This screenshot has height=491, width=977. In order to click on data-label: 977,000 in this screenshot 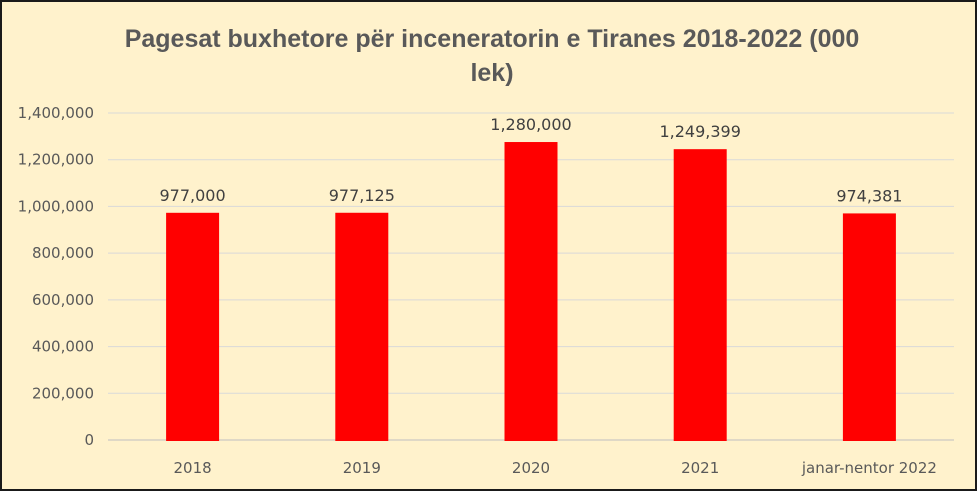, I will do `click(193, 195)`.